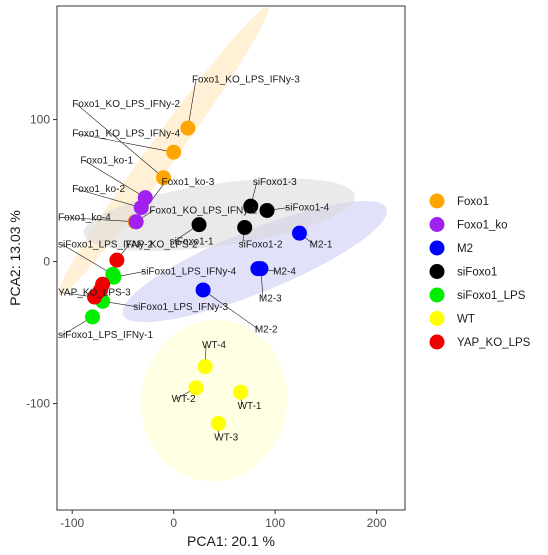 Image resolution: width=548 pixels, height=555 pixels. Describe the element at coordinates (437, 201) in the screenshot. I see `legend-key-foxo1` at that location.